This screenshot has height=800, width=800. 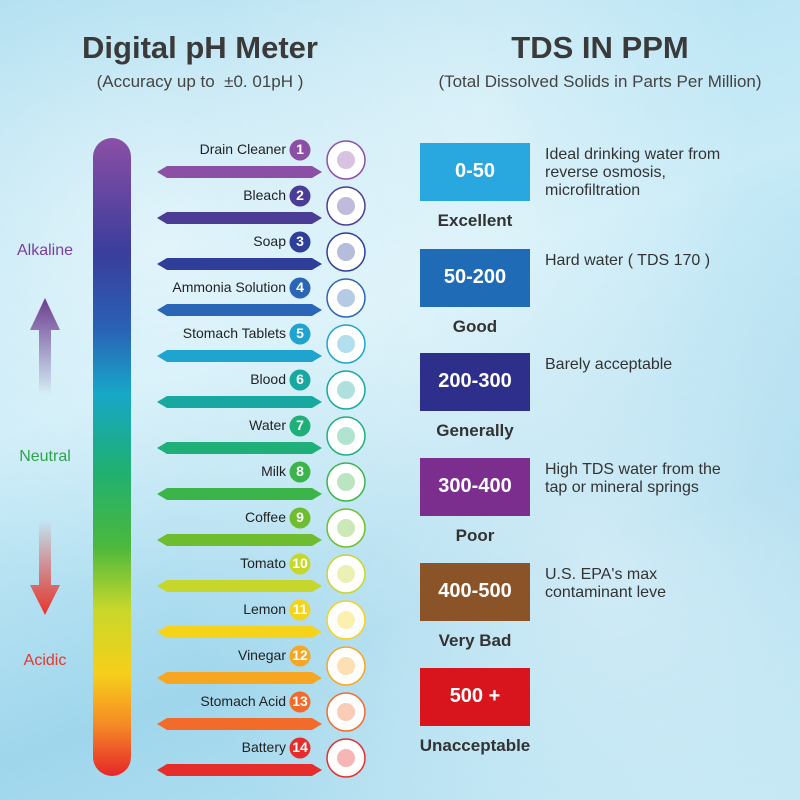 I want to click on tds-range: 200-300, so click(x=475, y=381).